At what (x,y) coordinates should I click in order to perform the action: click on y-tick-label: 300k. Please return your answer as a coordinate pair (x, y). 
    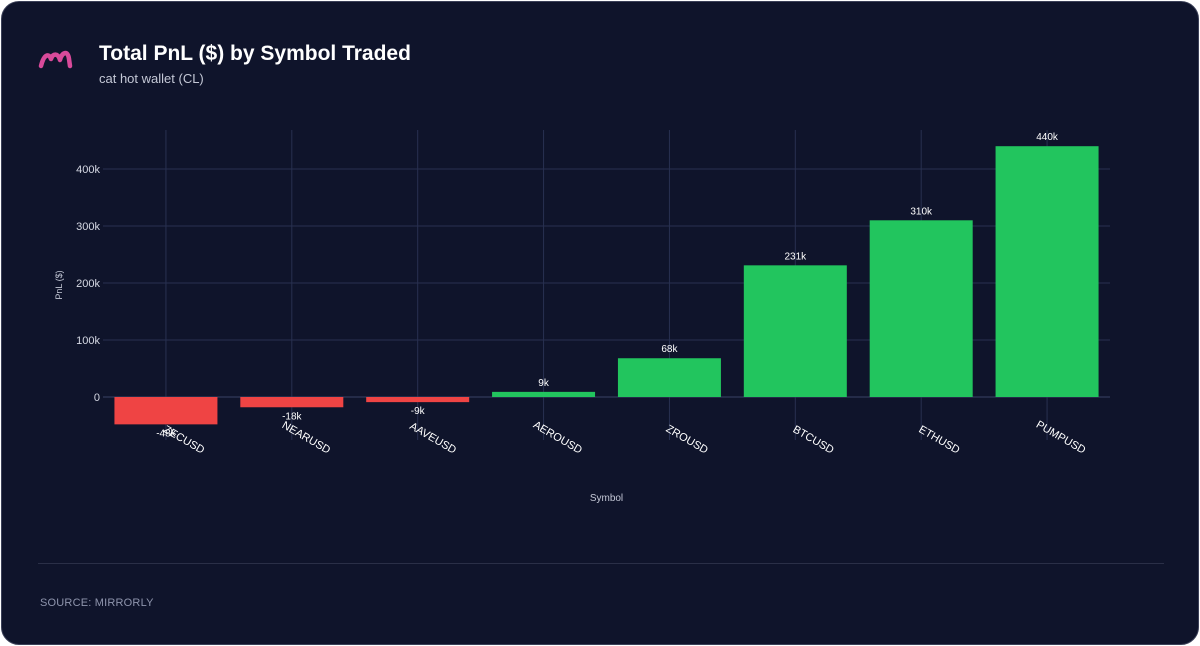
    Looking at the image, I should click on (88, 227).